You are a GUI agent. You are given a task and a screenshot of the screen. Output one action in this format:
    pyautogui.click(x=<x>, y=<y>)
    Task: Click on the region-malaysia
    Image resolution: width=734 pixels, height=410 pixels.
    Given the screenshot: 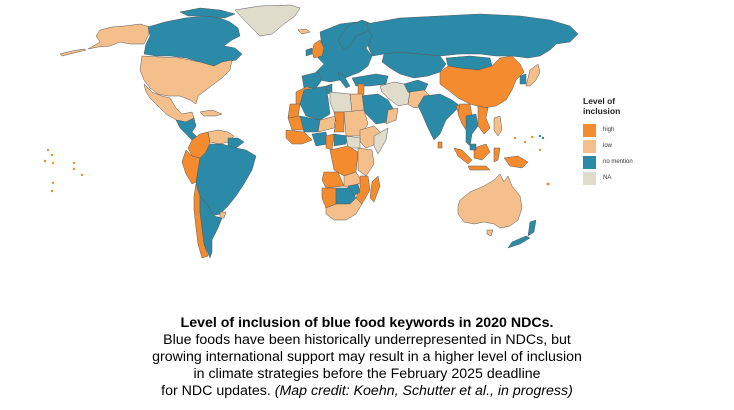 What is the action you would take?
    pyautogui.click(x=473, y=147)
    